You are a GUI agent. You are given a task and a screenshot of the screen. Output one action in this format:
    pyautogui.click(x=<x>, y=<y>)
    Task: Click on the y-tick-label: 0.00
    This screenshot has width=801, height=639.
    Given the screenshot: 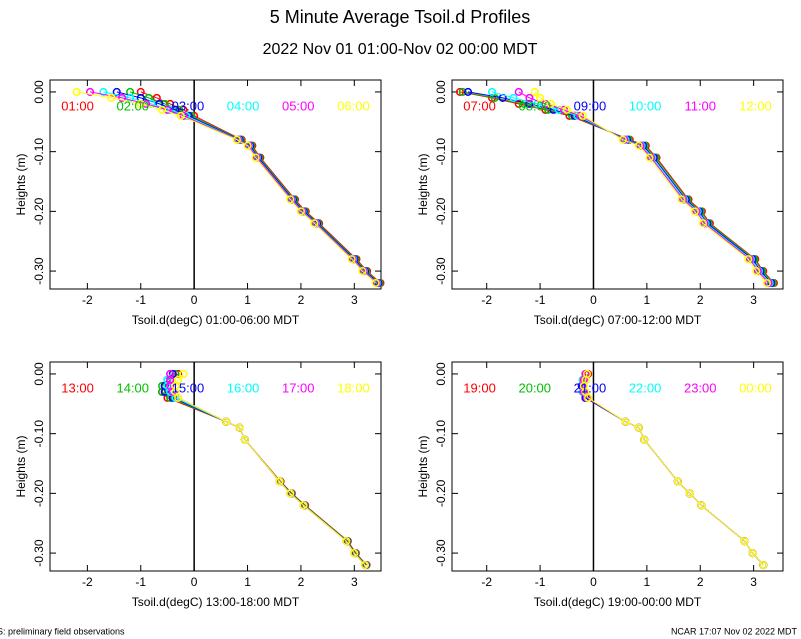 What is the action you would take?
    pyautogui.click(x=39, y=374)
    